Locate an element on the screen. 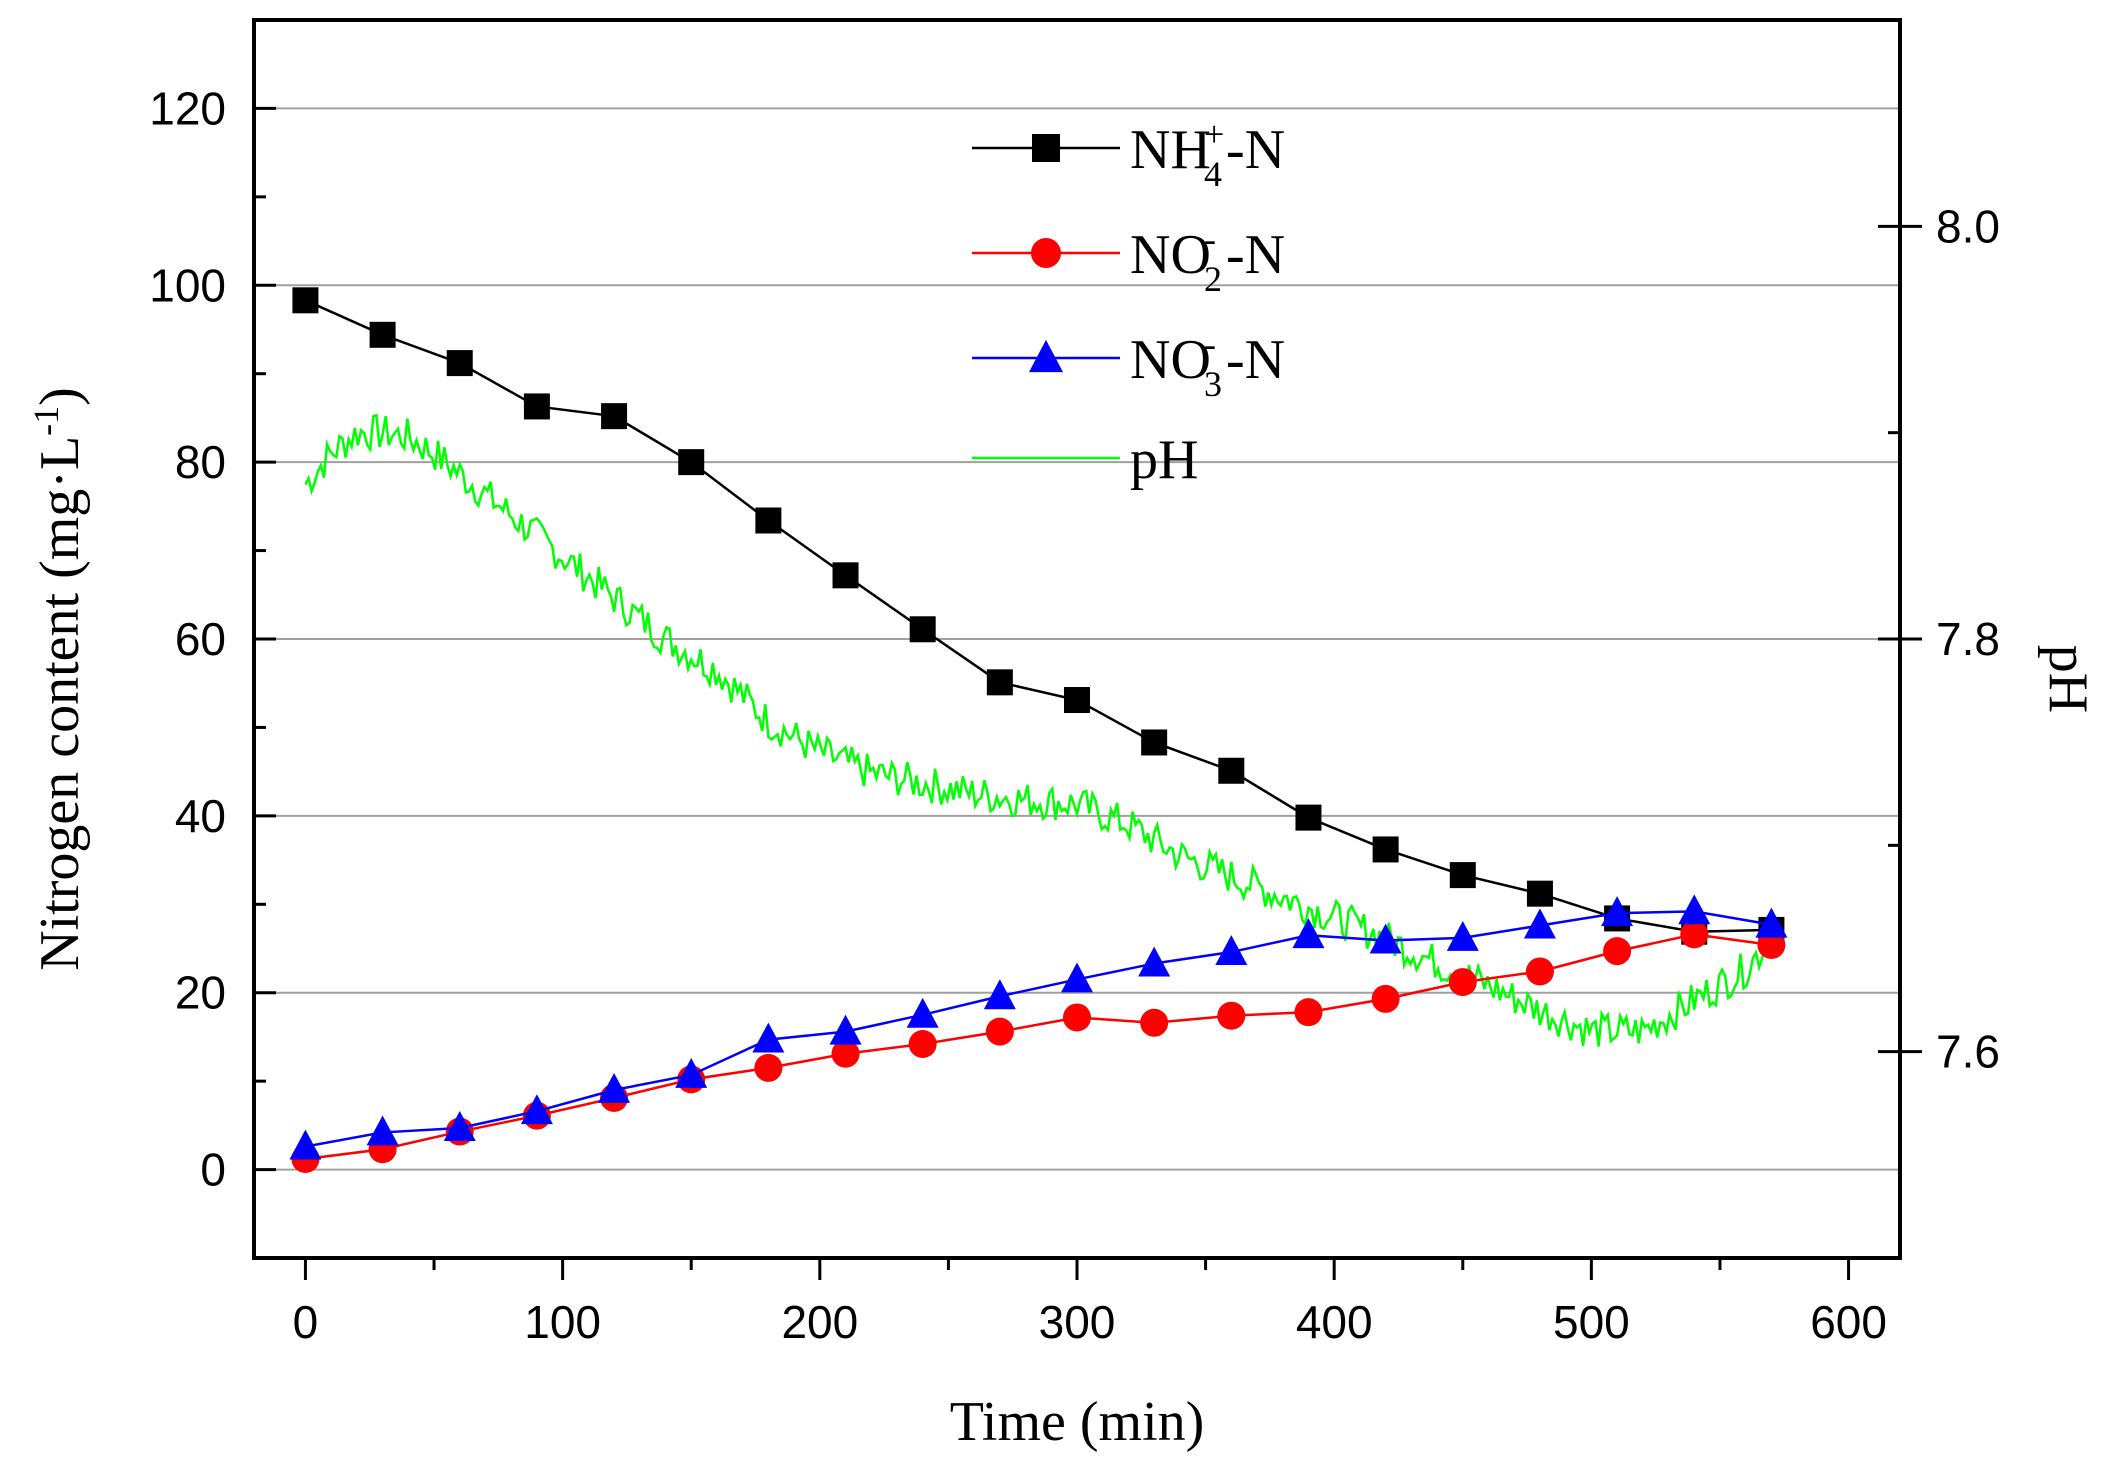  y2-tick-label: 8.0 is located at coordinates (1968, 226).